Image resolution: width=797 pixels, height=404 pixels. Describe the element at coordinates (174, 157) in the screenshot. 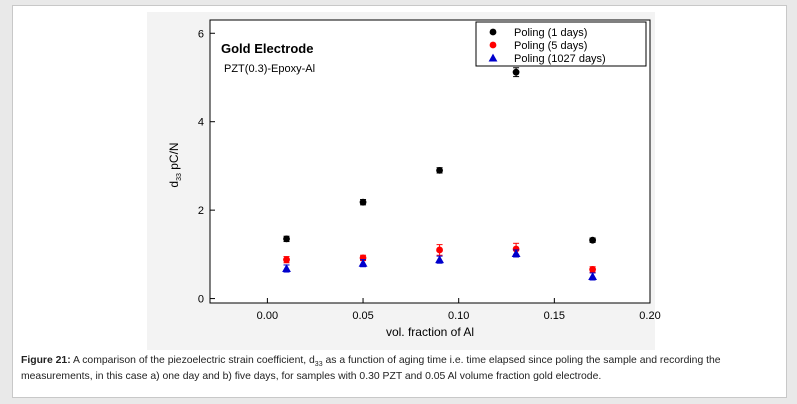

I see `y-axis-label-unit: pC/N` at that location.